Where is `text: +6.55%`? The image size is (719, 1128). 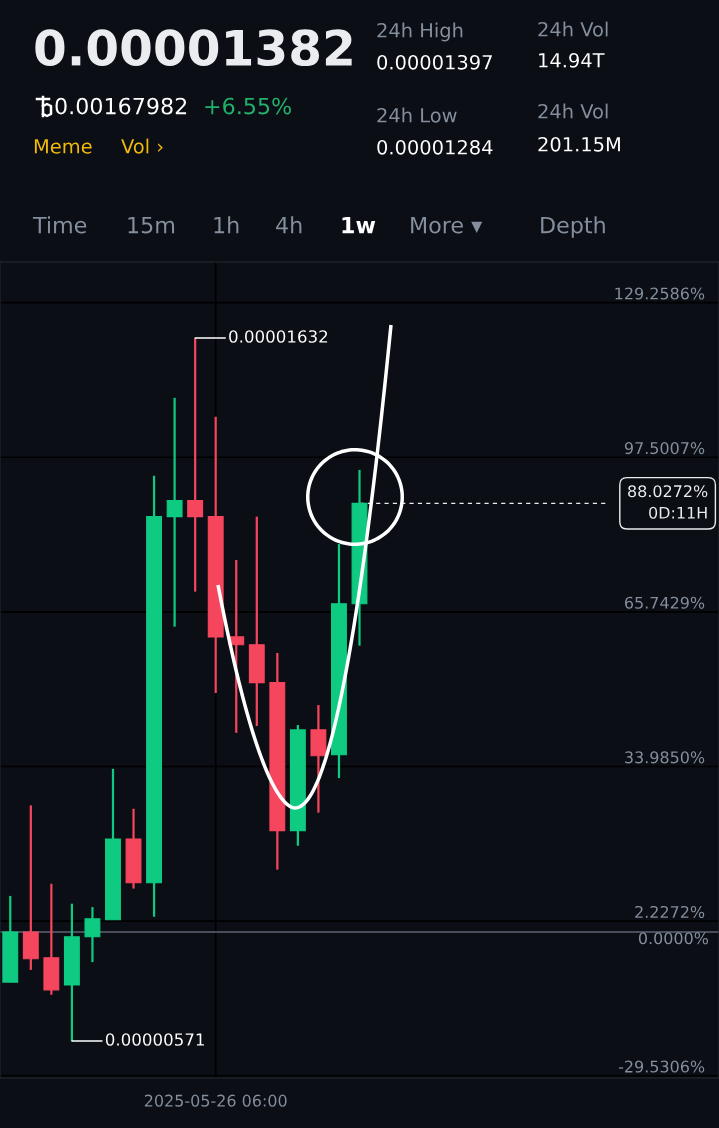 text: +6.55% is located at coordinates (248, 106).